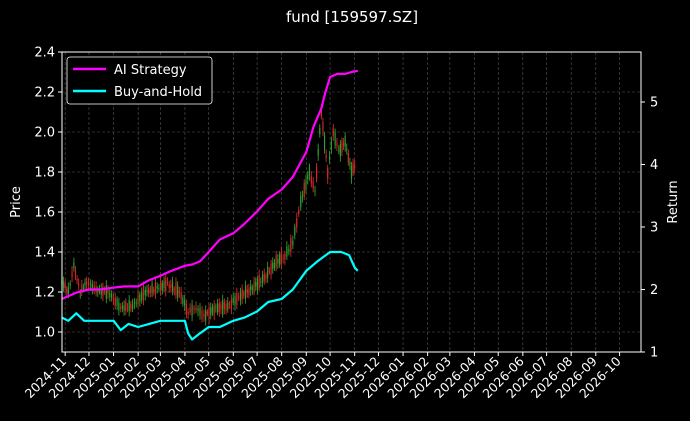 Image resolution: width=690 pixels, height=421 pixels. I want to click on legend-label-buy-and-hold: Buy-and-Hold, so click(158, 92).